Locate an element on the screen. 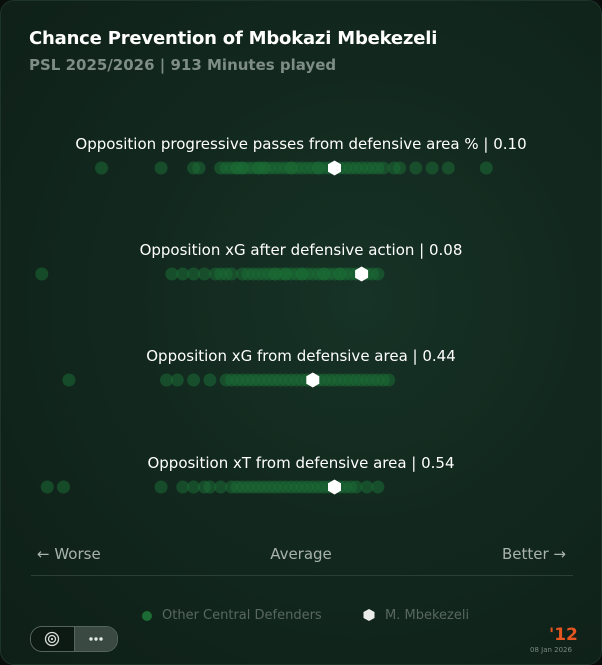  date-stamp: 08 Jan 2026 is located at coordinates (551, 650).